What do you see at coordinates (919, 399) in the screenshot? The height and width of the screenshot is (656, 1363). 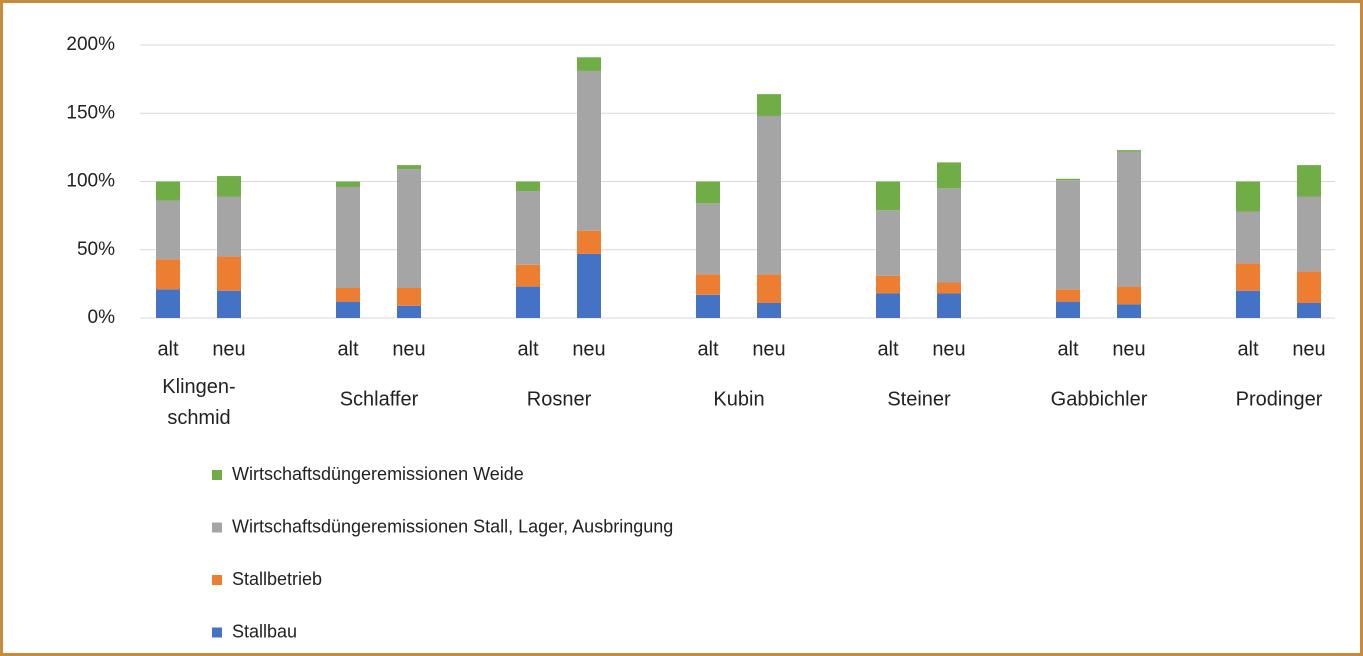 I see `group-label: Steiner` at bounding box center [919, 399].